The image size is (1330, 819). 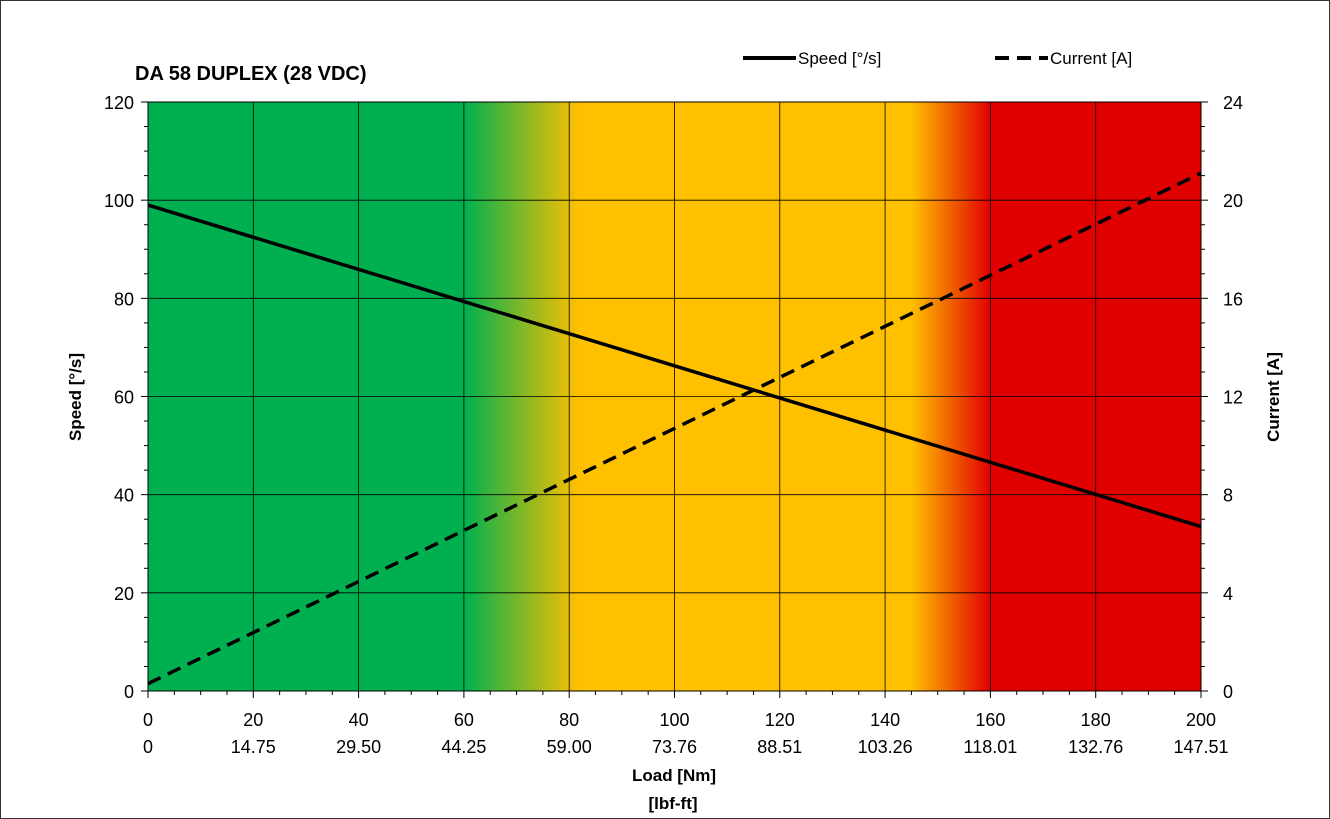 What do you see at coordinates (253, 747) in the screenshot?
I see `x-secondary-tick-label: 14.75` at bounding box center [253, 747].